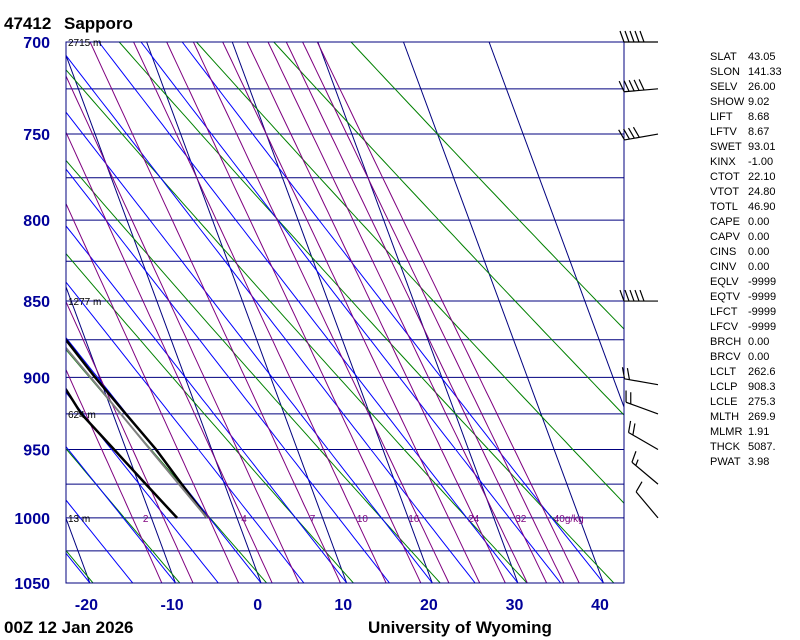  What do you see at coordinates (515, 605) in the screenshot?
I see `temperature-tick-label: 30` at bounding box center [515, 605].